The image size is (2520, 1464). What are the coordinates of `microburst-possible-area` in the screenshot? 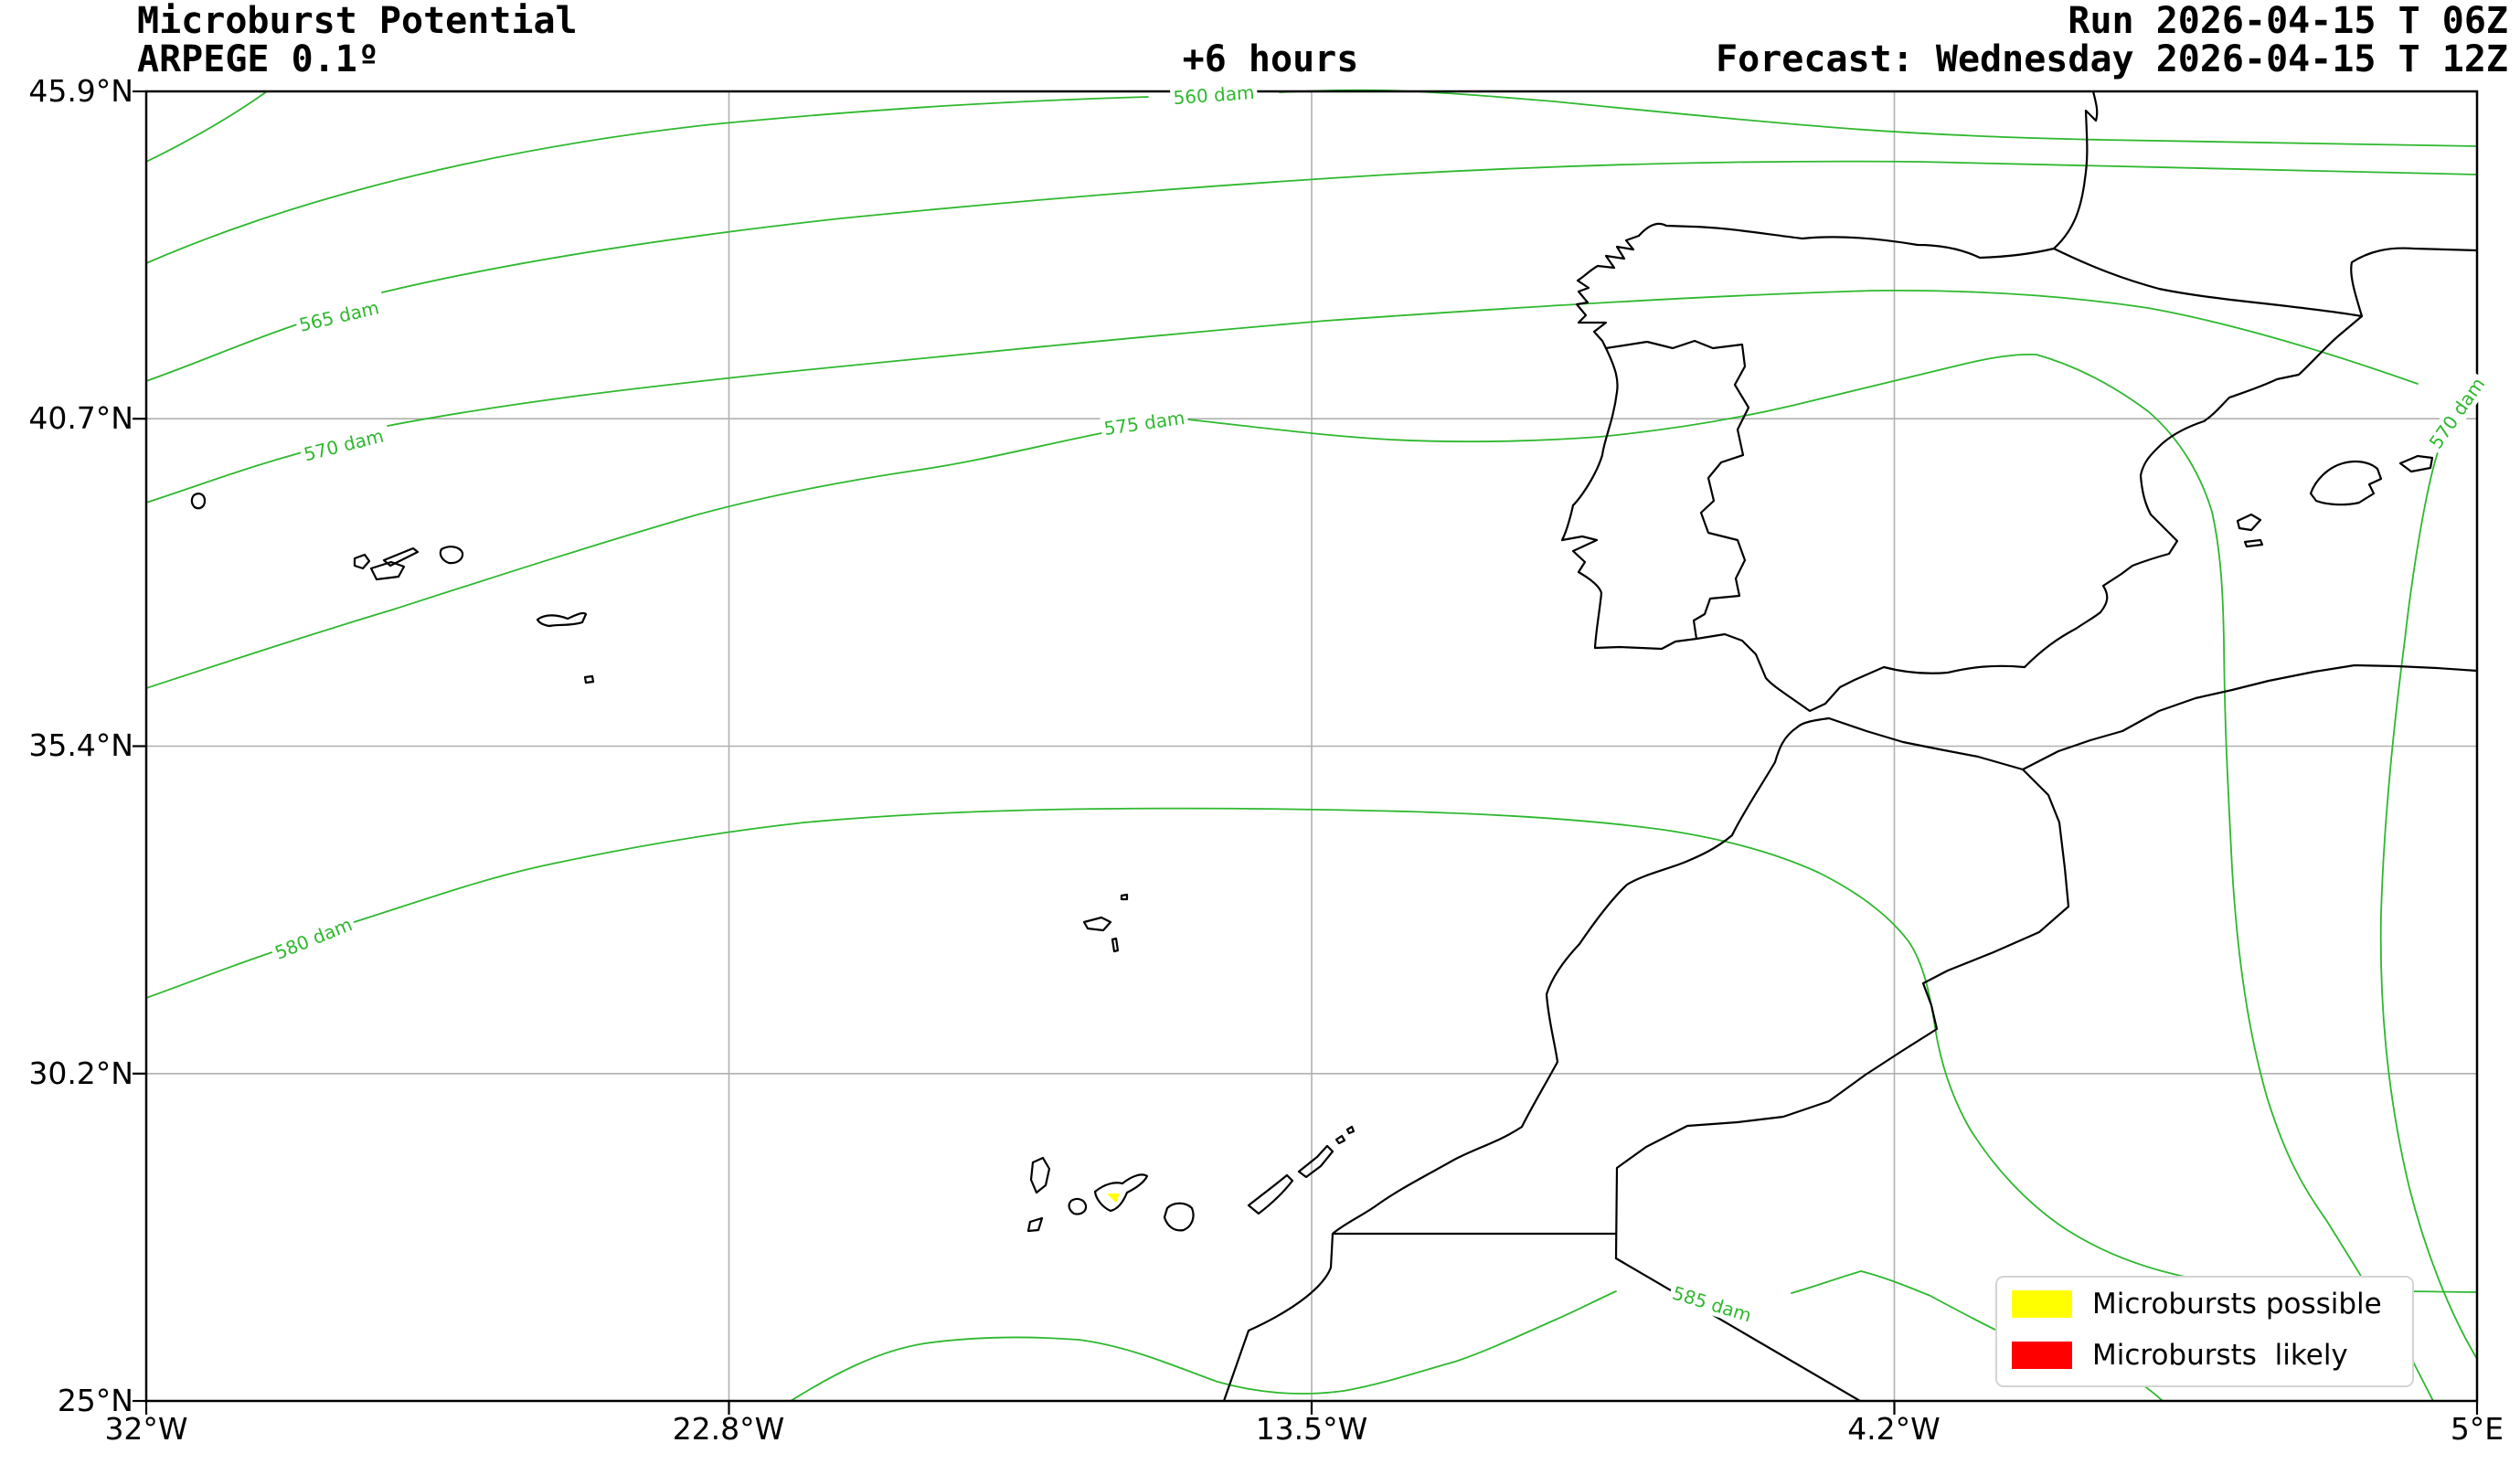 It's located at (1114, 1198).